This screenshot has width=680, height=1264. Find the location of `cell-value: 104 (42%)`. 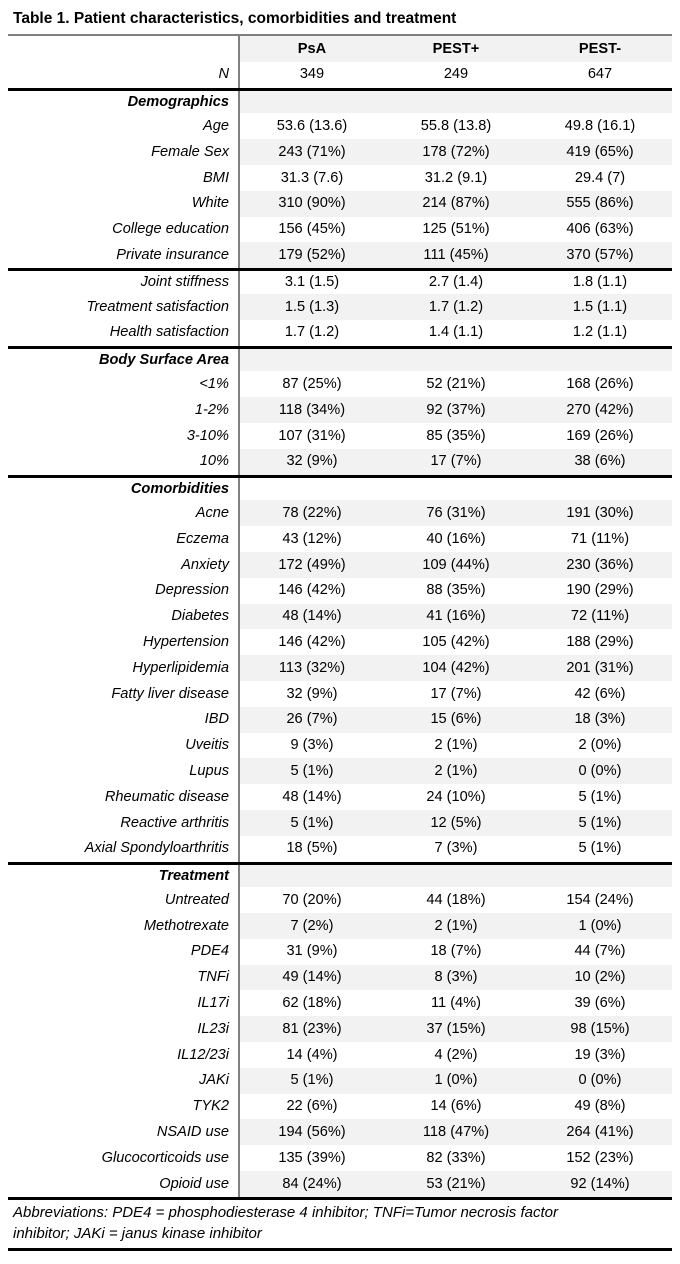

cell-value: 104 (42%) is located at coordinates (456, 667).